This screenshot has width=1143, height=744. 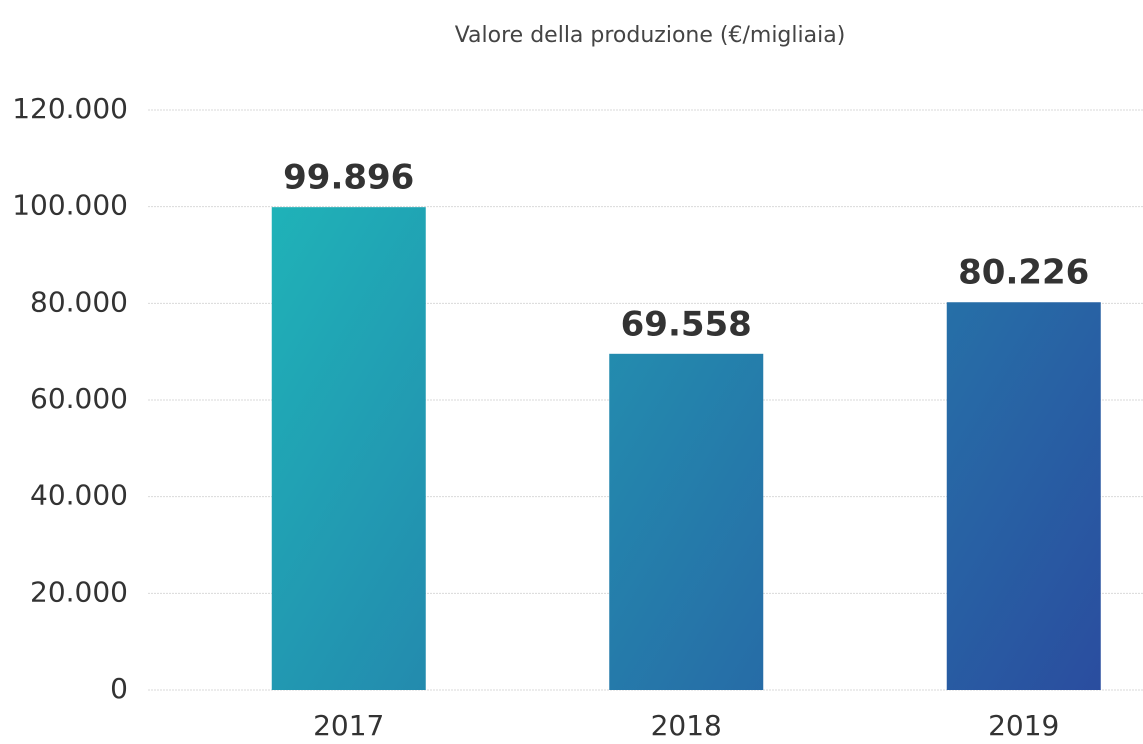 I want to click on y-tick-label: 80.000, so click(x=79, y=301).